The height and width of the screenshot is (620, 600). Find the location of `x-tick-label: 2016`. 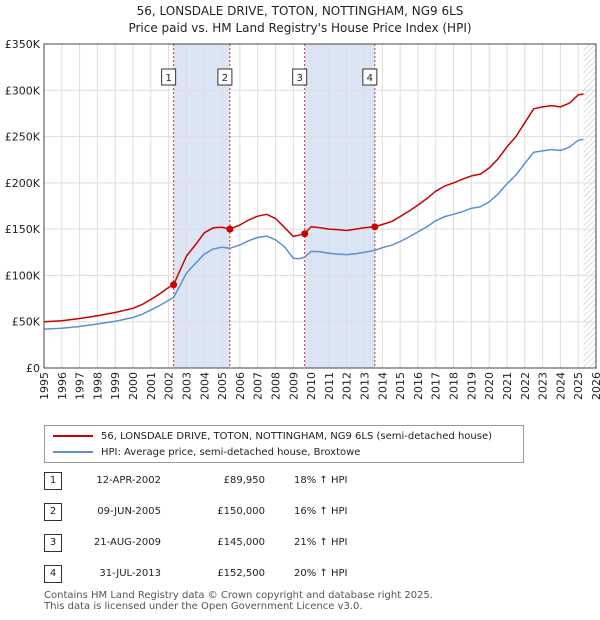

x-tick-label: 2016 is located at coordinates (418, 386).